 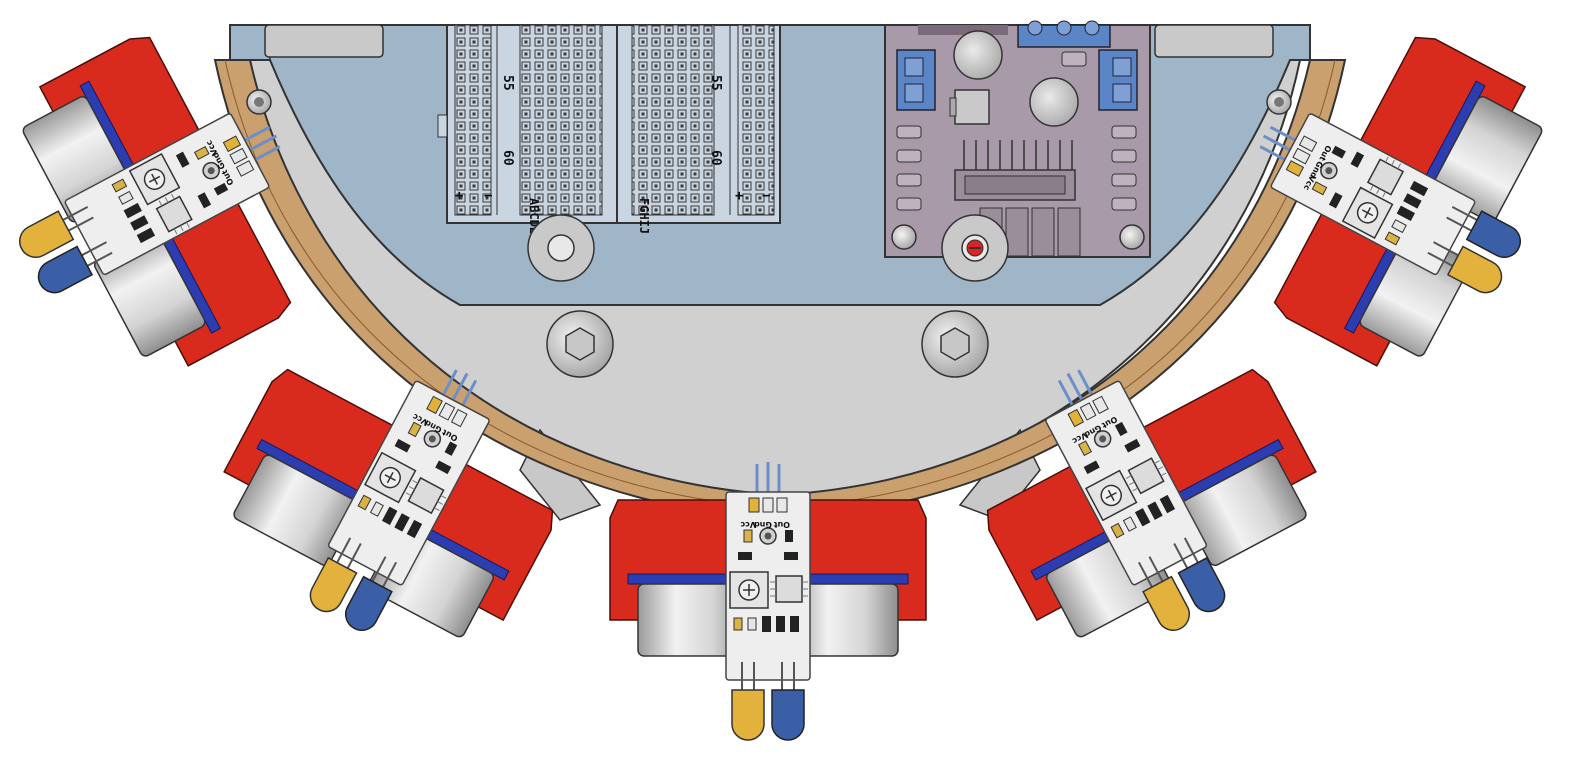 What do you see at coordinates (609, 129) in the screenshot?
I see `breadboard: 55 60 55 60 ABCDE FGHIJ + − + −` at bounding box center [609, 129].